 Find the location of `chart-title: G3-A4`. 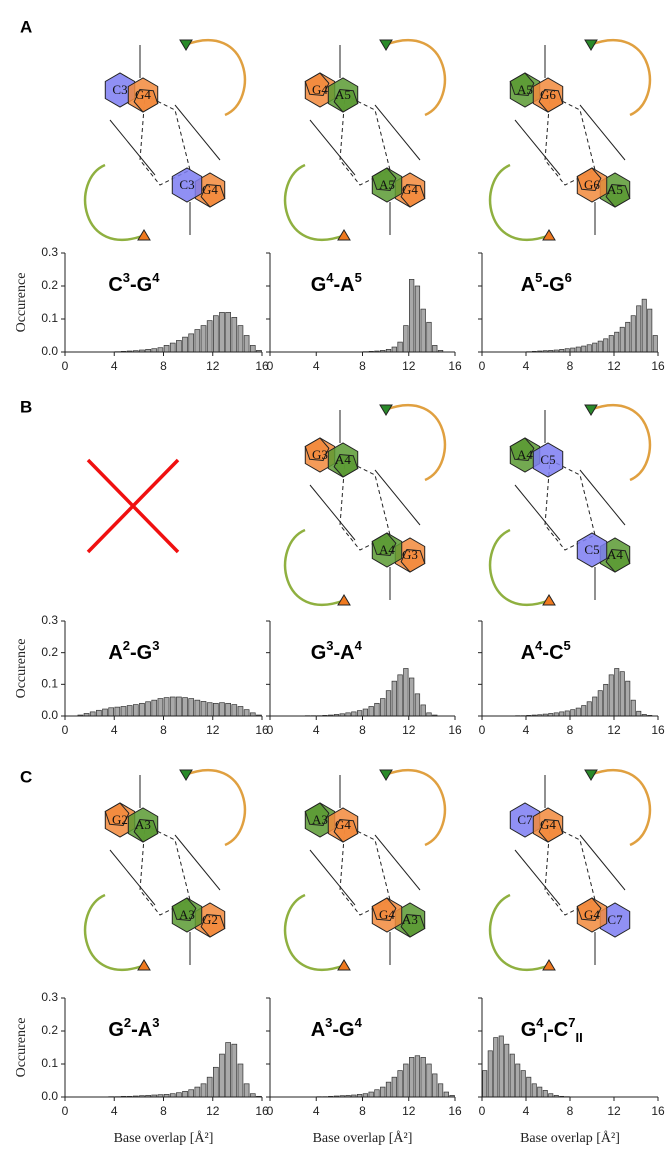

chart-title: G3-A4 is located at coordinates (337, 651).